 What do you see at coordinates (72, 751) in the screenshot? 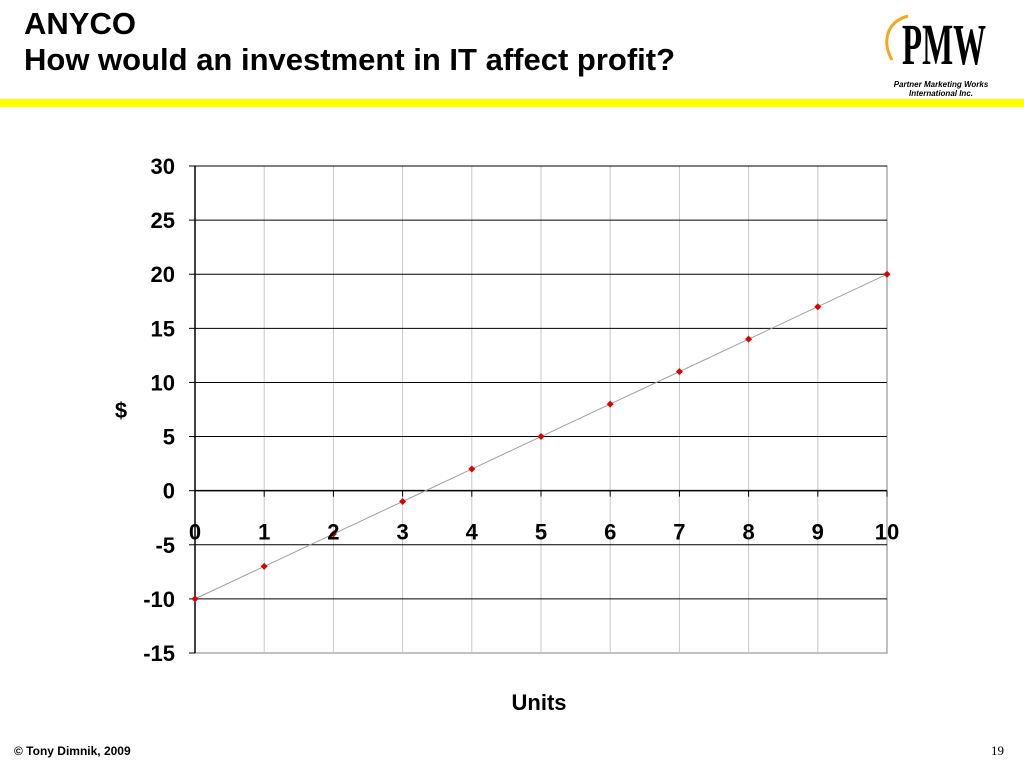
I see `copyright-footer: © Tony Dimnik, 2009` at bounding box center [72, 751].